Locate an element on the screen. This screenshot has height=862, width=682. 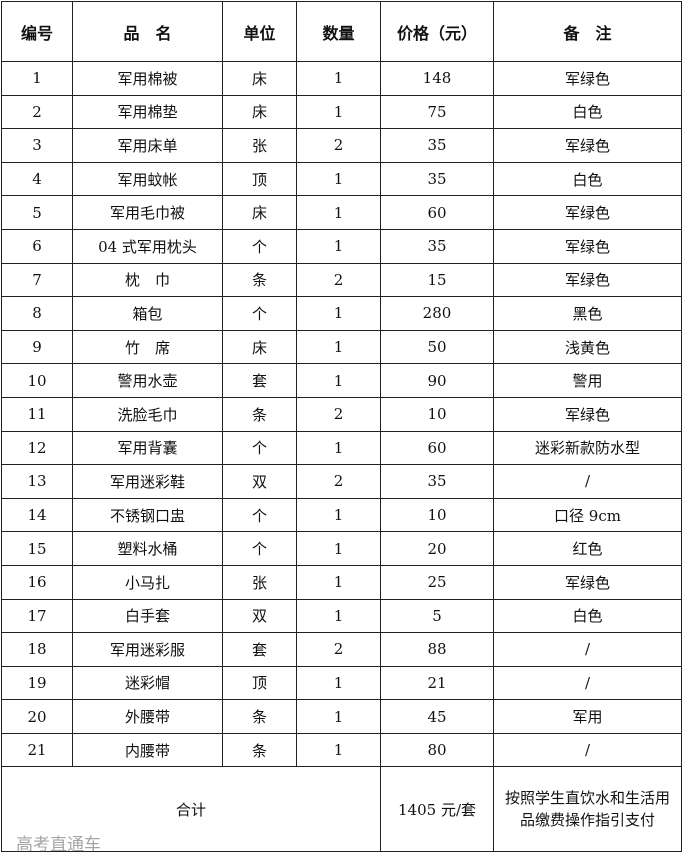
col-id-cell: 21 is located at coordinates (37, 750).